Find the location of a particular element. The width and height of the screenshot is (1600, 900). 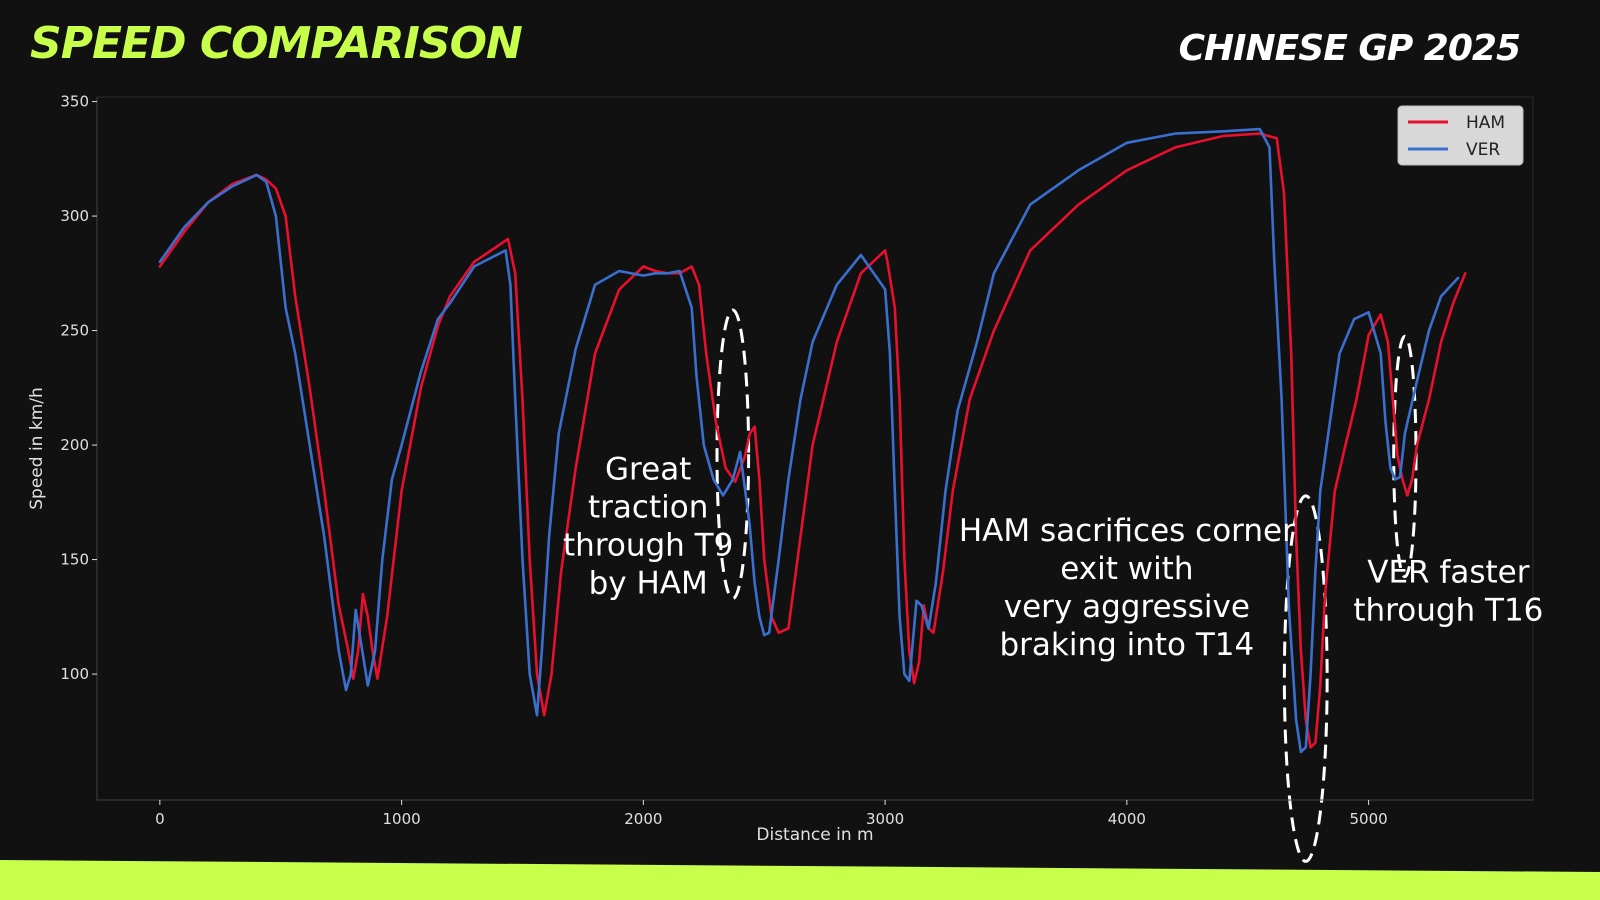

y-tick-label: 150 is located at coordinates (74, 560).